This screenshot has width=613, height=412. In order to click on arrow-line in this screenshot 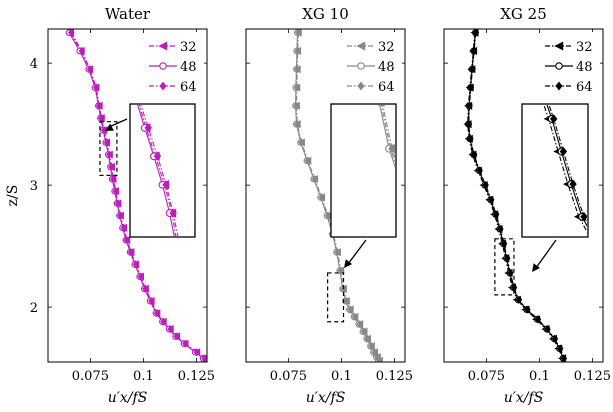, I will do `click(546, 254)`.